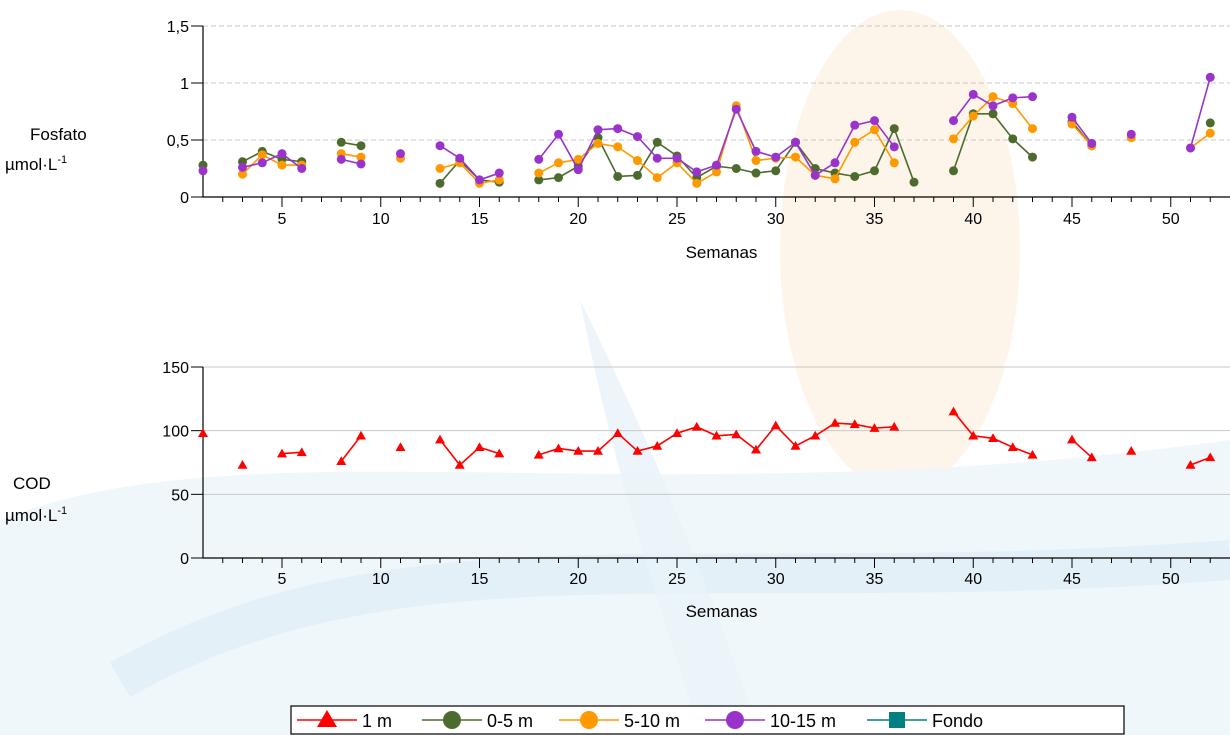 Image resolution: width=1230 pixels, height=735 pixels. What do you see at coordinates (178, 27) in the screenshot?
I see `y-tick-label: 1,5` at bounding box center [178, 27].